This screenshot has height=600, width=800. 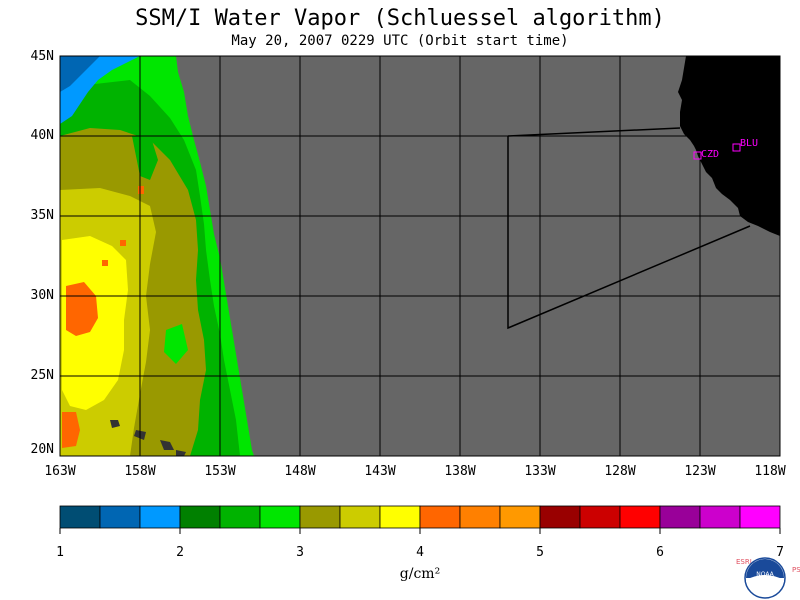 What do you see at coordinates (42, 215) in the screenshot?
I see `lat-label-35n: 35N` at bounding box center [42, 215].